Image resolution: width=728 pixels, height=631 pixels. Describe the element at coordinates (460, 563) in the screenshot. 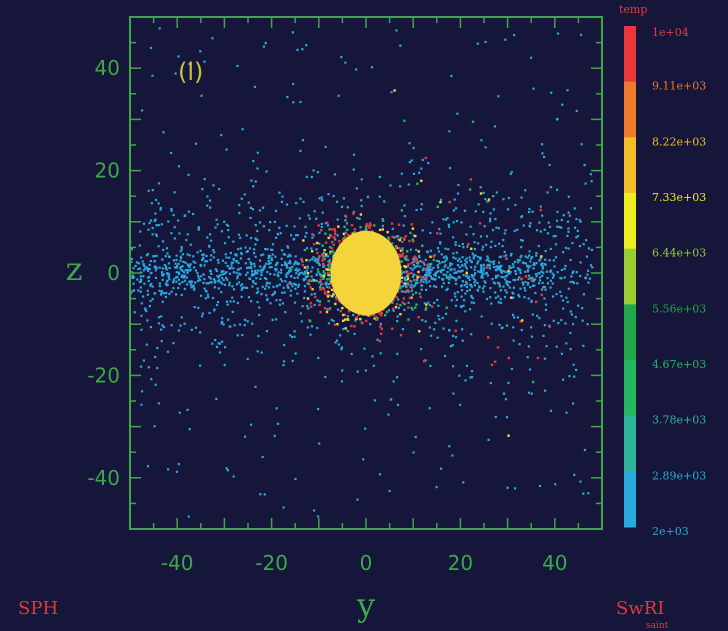

I see `x-tick-label: 20` at that location.